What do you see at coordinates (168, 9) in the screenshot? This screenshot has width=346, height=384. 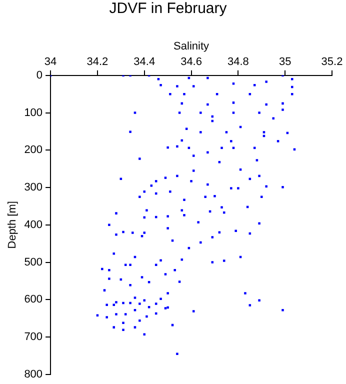 I see `chart-title: JDVF in February` at bounding box center [168, 9].